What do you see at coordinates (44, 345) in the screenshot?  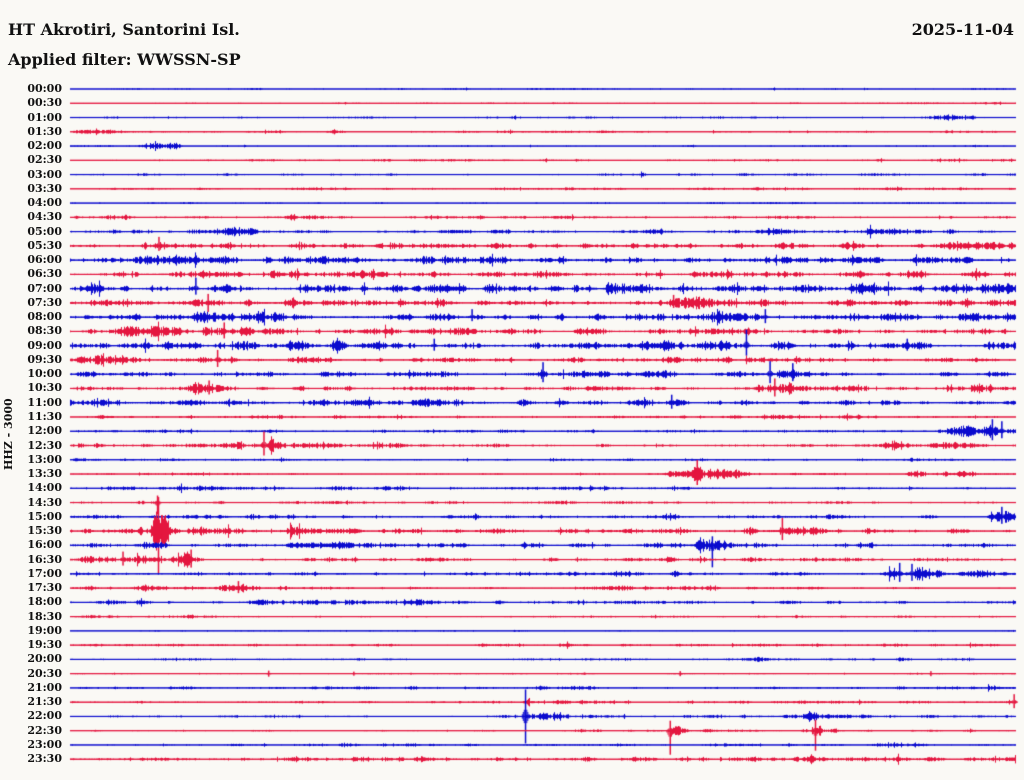 I see `time-label: 09:00` at bounding box center [44, 345].